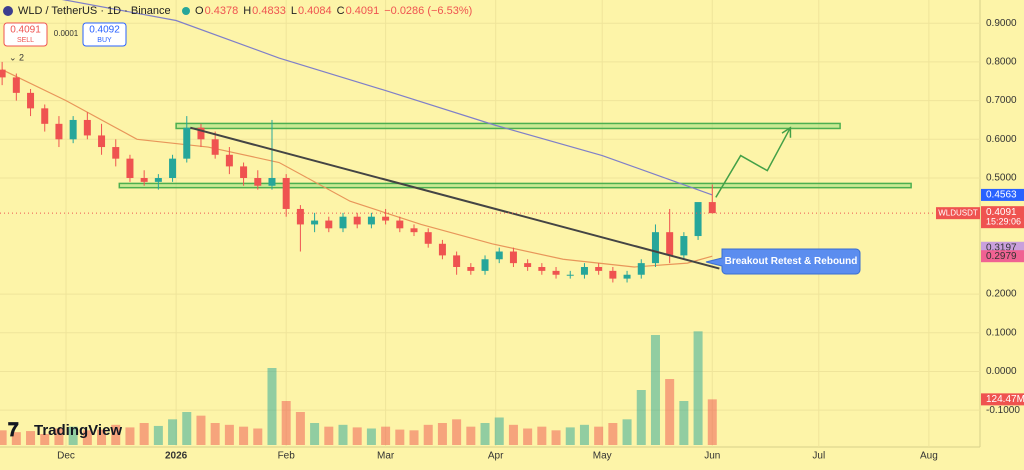  What do you see at coordinates (958, 213) in the screenshot?
I see `symbol-tag` at bounding box center [958, 213].